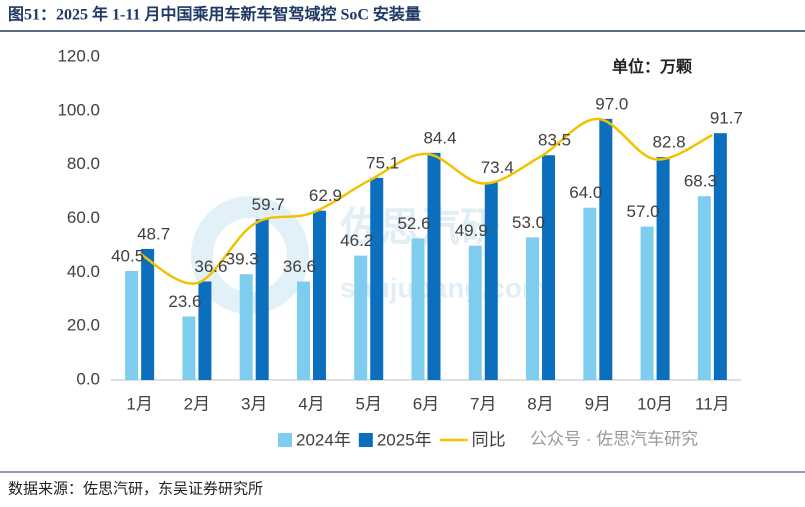 This screenshot has height=507, width=805. I want to click on data-label: 75.1, so click(382, 162).